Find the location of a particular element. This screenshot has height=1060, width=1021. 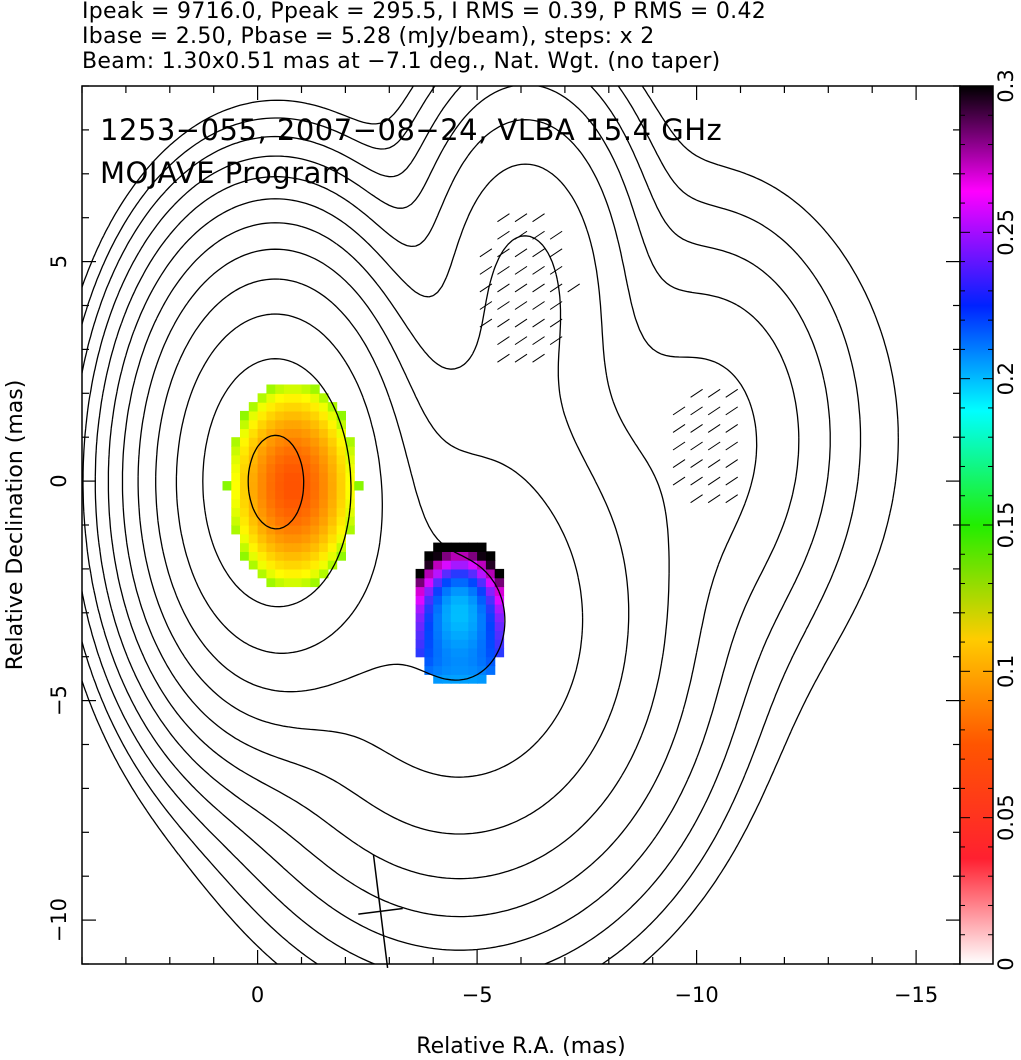

evpa-vector-layer is located at coordinates (608, 358).